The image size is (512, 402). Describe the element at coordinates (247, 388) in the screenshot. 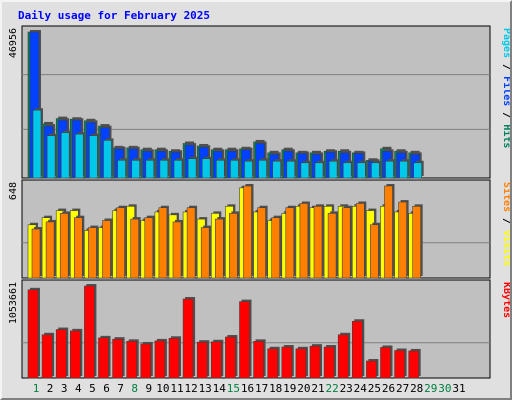

I see `x-tick-label-day-16: 16` at that location.